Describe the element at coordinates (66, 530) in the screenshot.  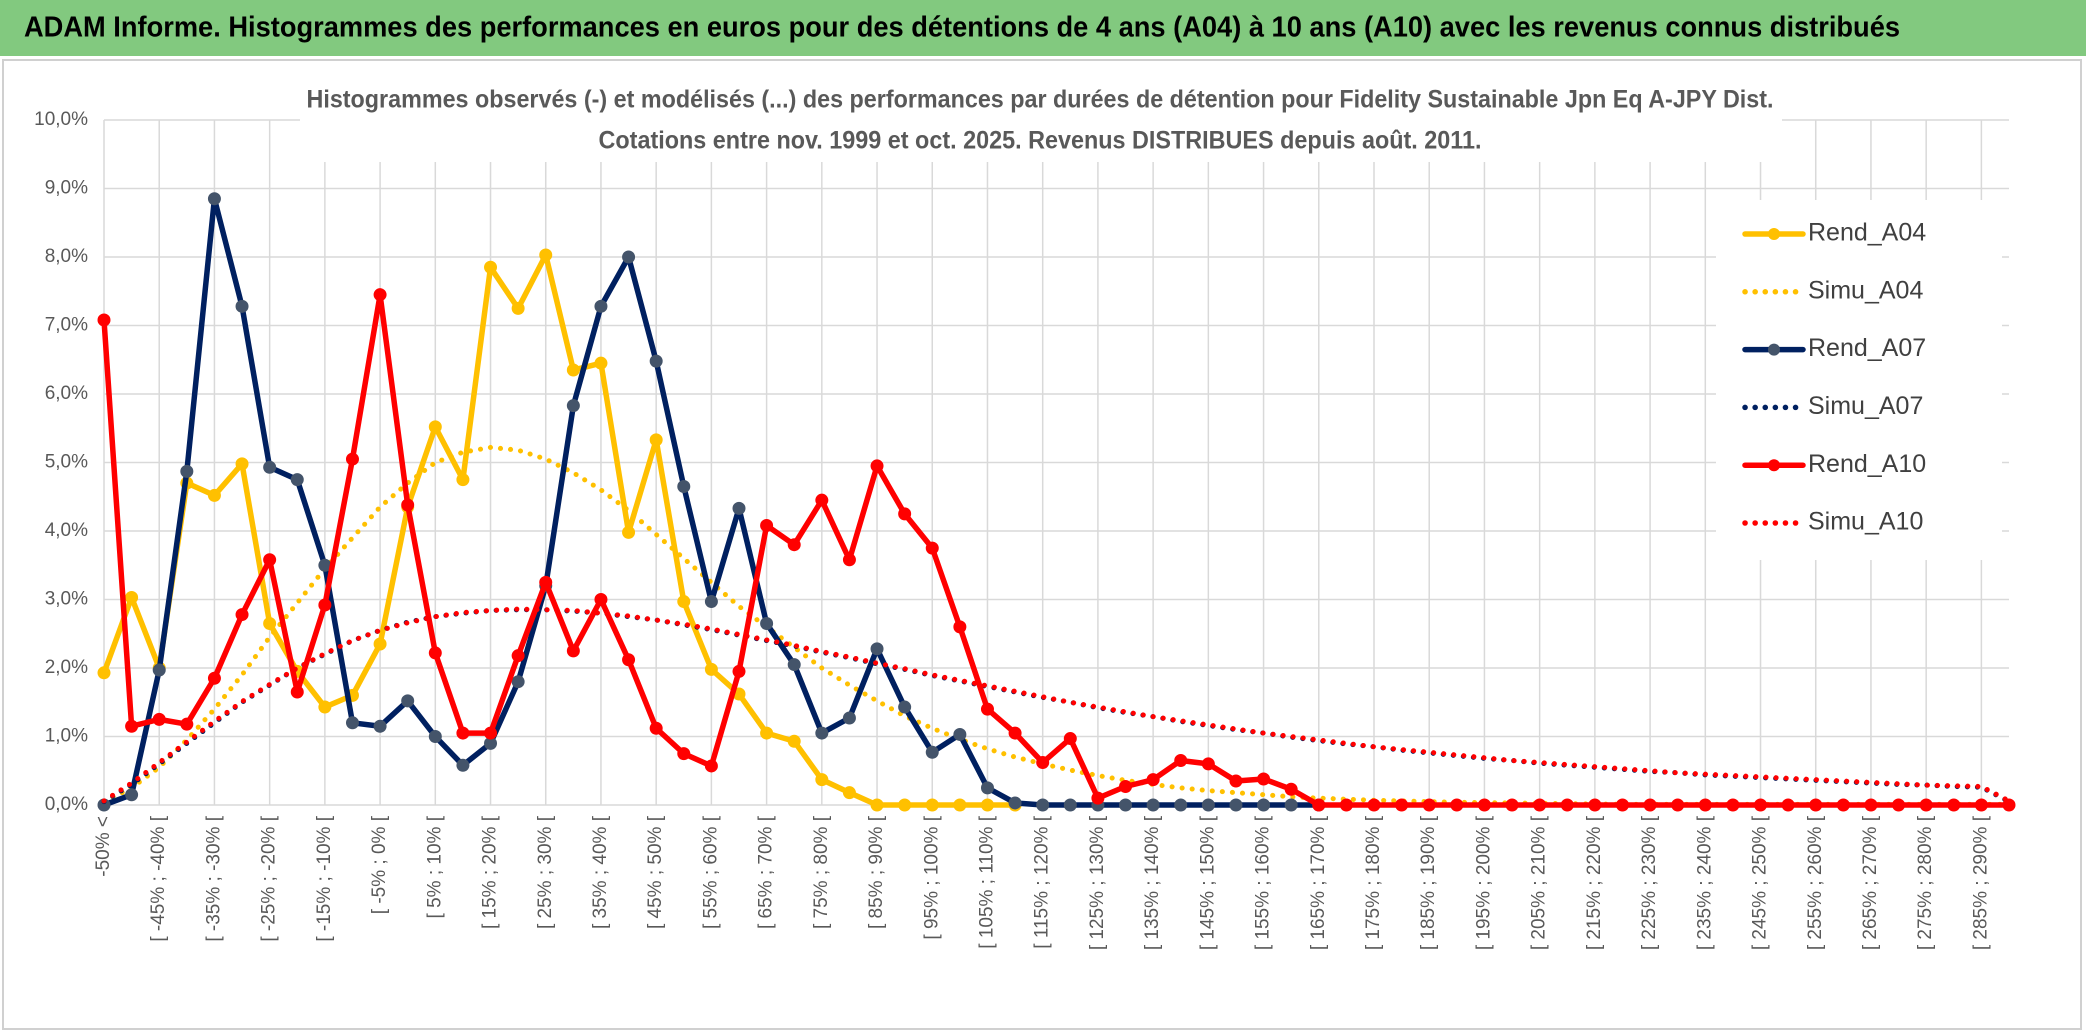
I see `y-tick-label: 4,0%` at that location.